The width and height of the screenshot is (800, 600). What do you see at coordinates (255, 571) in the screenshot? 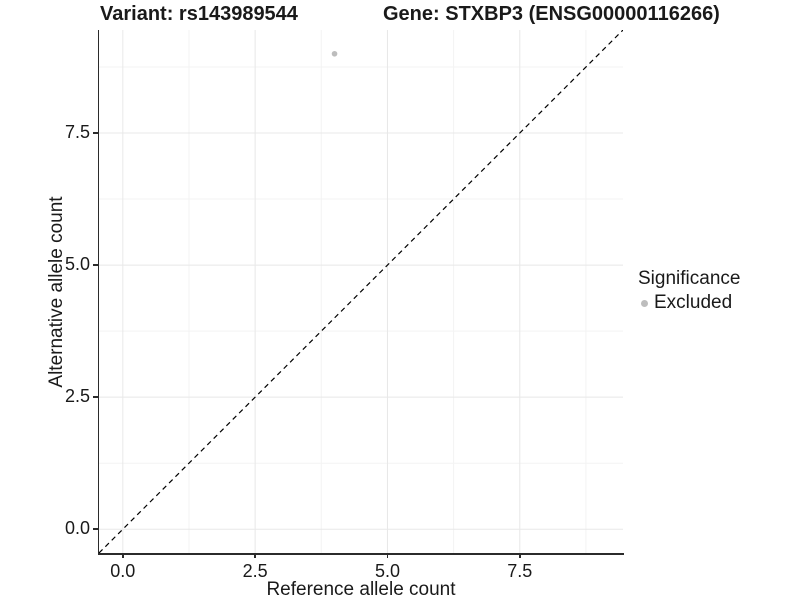
I see `x-tick-label: 2.5` at bounding box center [255, 571].